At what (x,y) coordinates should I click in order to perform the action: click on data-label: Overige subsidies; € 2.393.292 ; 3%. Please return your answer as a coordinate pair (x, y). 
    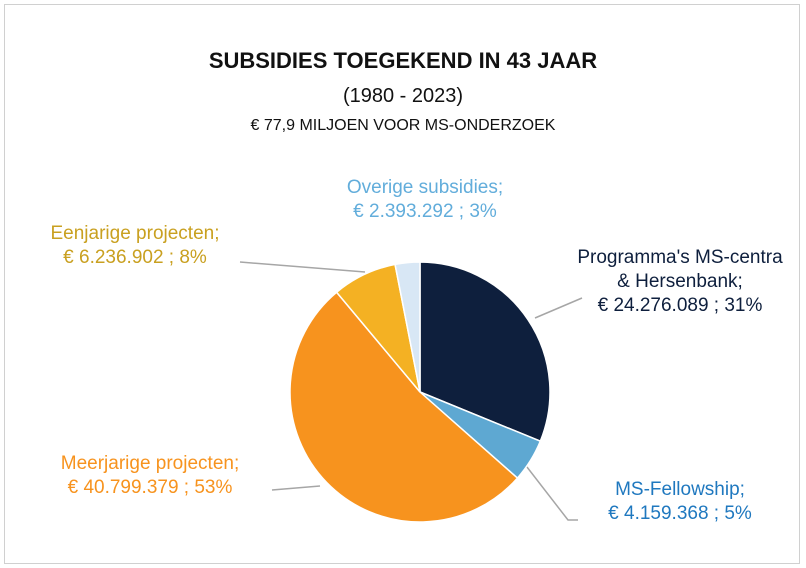
    Looking at the image, I should click on (425, 200).